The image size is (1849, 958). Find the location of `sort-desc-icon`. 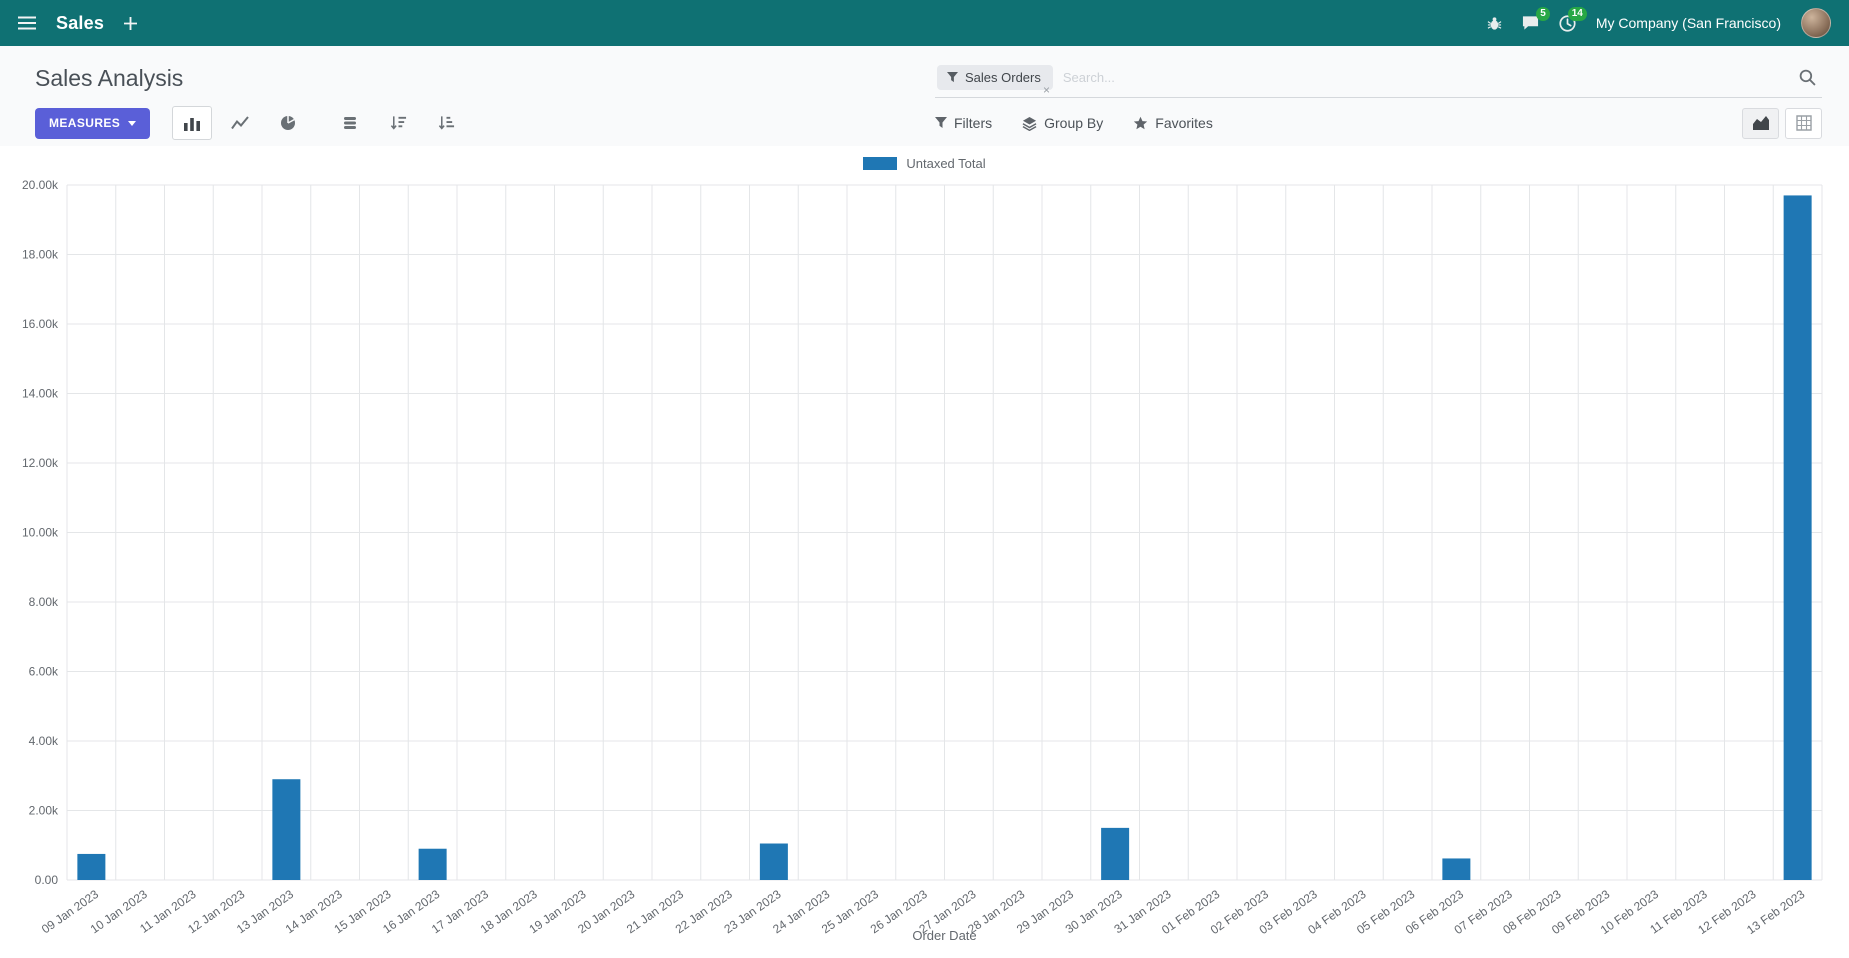

sort-desc-icon is located at coordinates (398, 123).